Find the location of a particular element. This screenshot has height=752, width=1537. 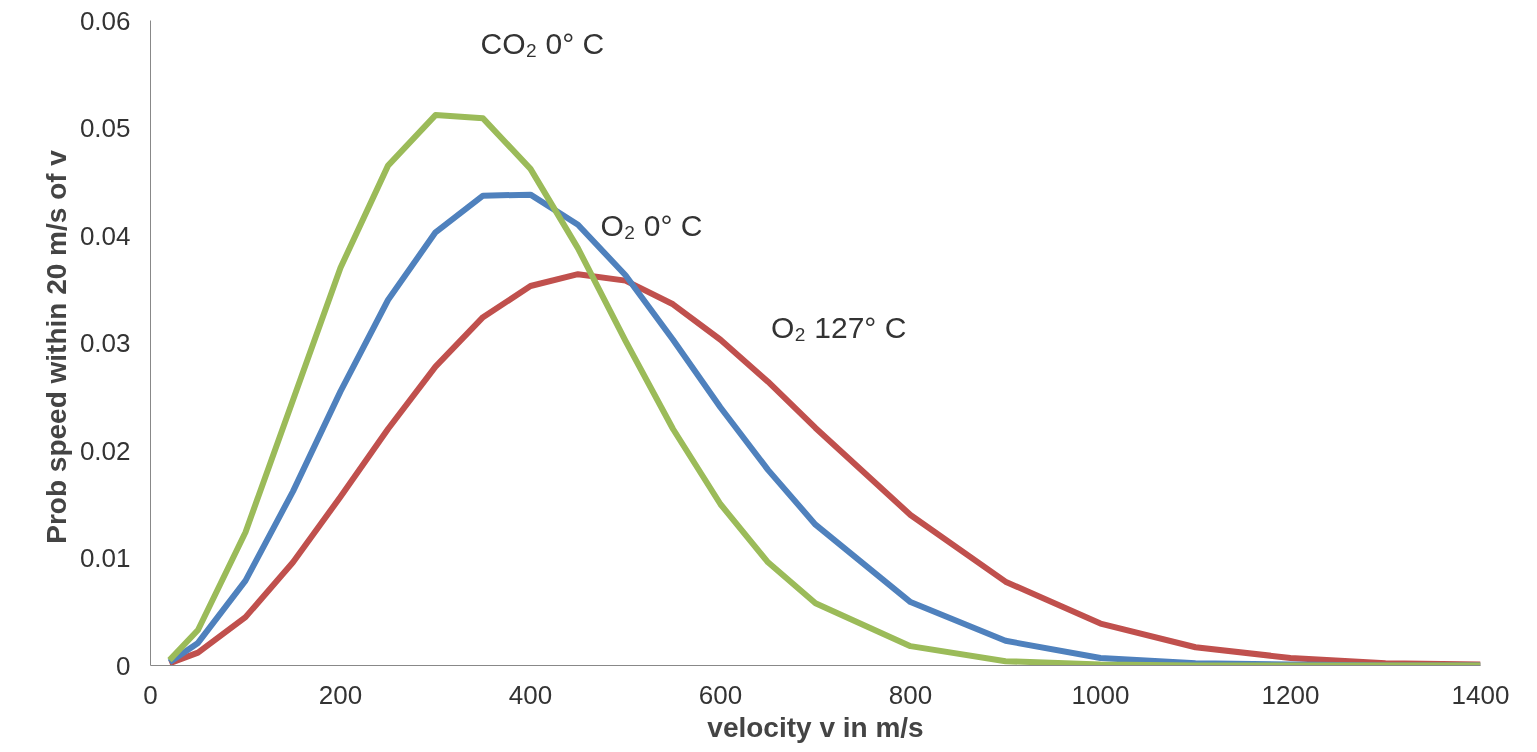

x-tick-label: 1200 is located at coordinates (1290, 694).